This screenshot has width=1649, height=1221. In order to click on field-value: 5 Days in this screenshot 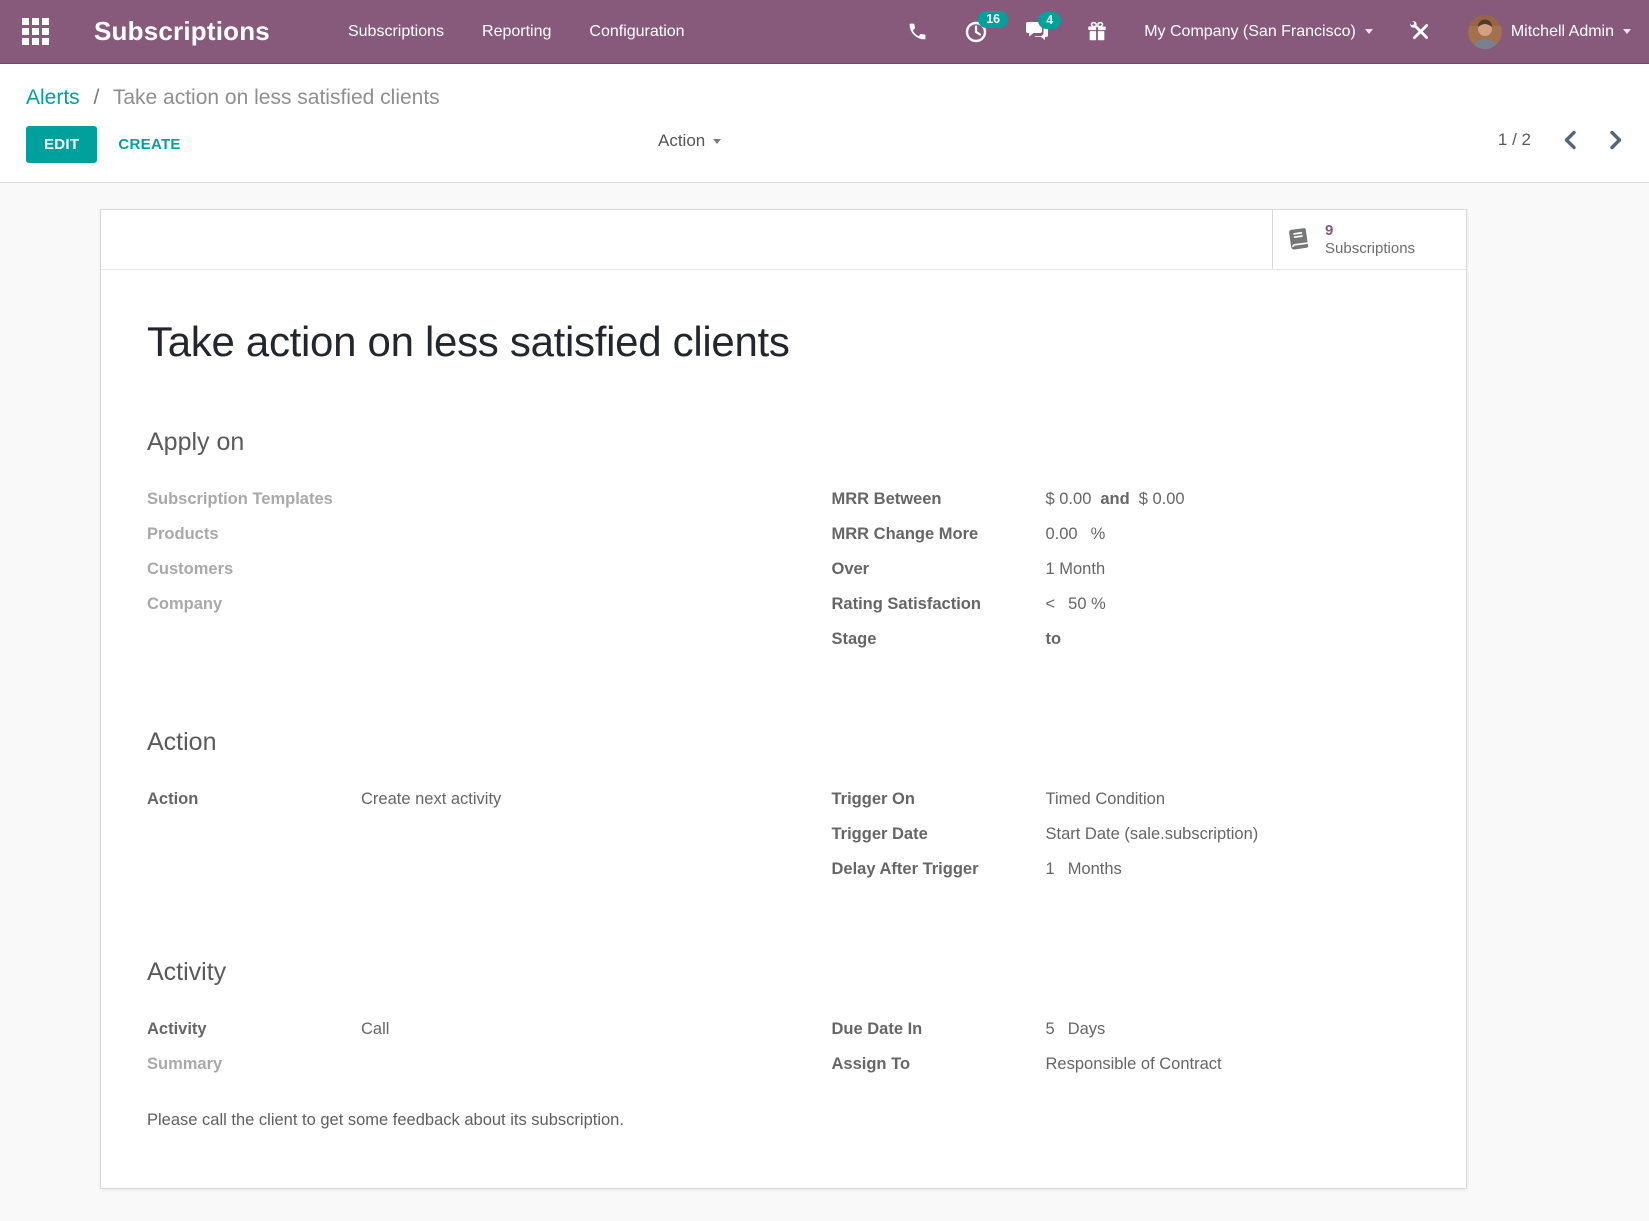, I will do `click(1075, 1029)`.